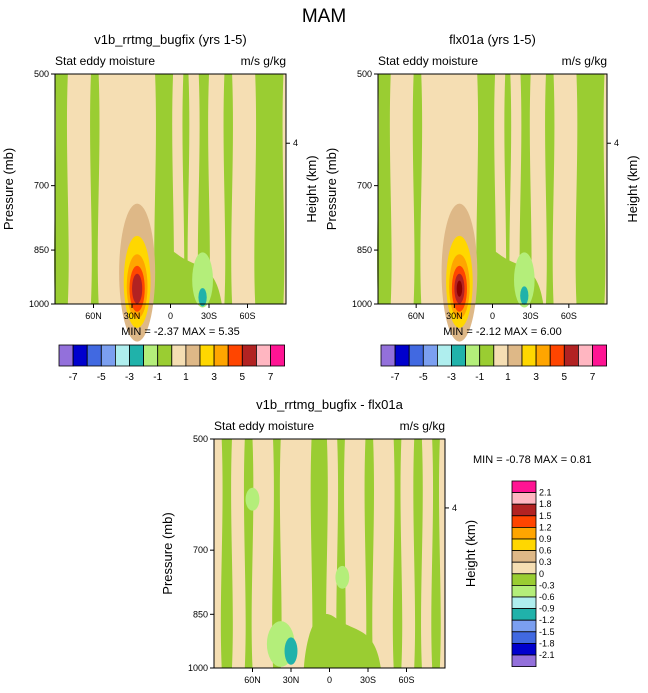 Image resolution: width=648 pixels, height=693 pixels. I want to click on colorbar-label: 0.6, so click(545, 551).